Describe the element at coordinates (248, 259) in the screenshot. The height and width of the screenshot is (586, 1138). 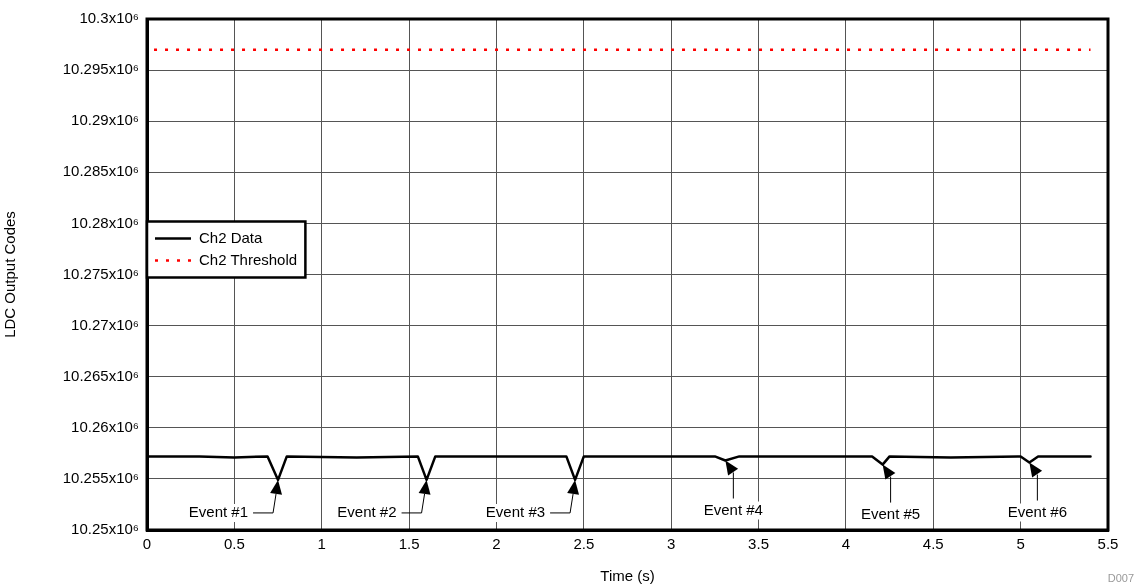
I see `legend-label: Ch2 Threshold` at that location.